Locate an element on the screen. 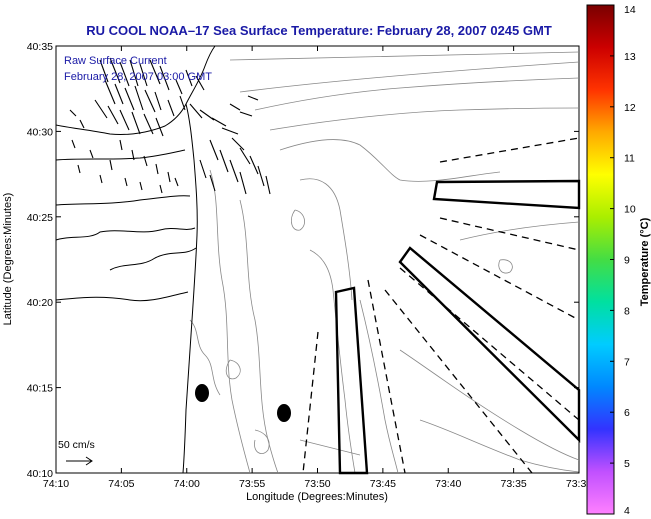  y-axis-label: Latitude (Degrees:Minutes) is located at coordinates (8, 259).